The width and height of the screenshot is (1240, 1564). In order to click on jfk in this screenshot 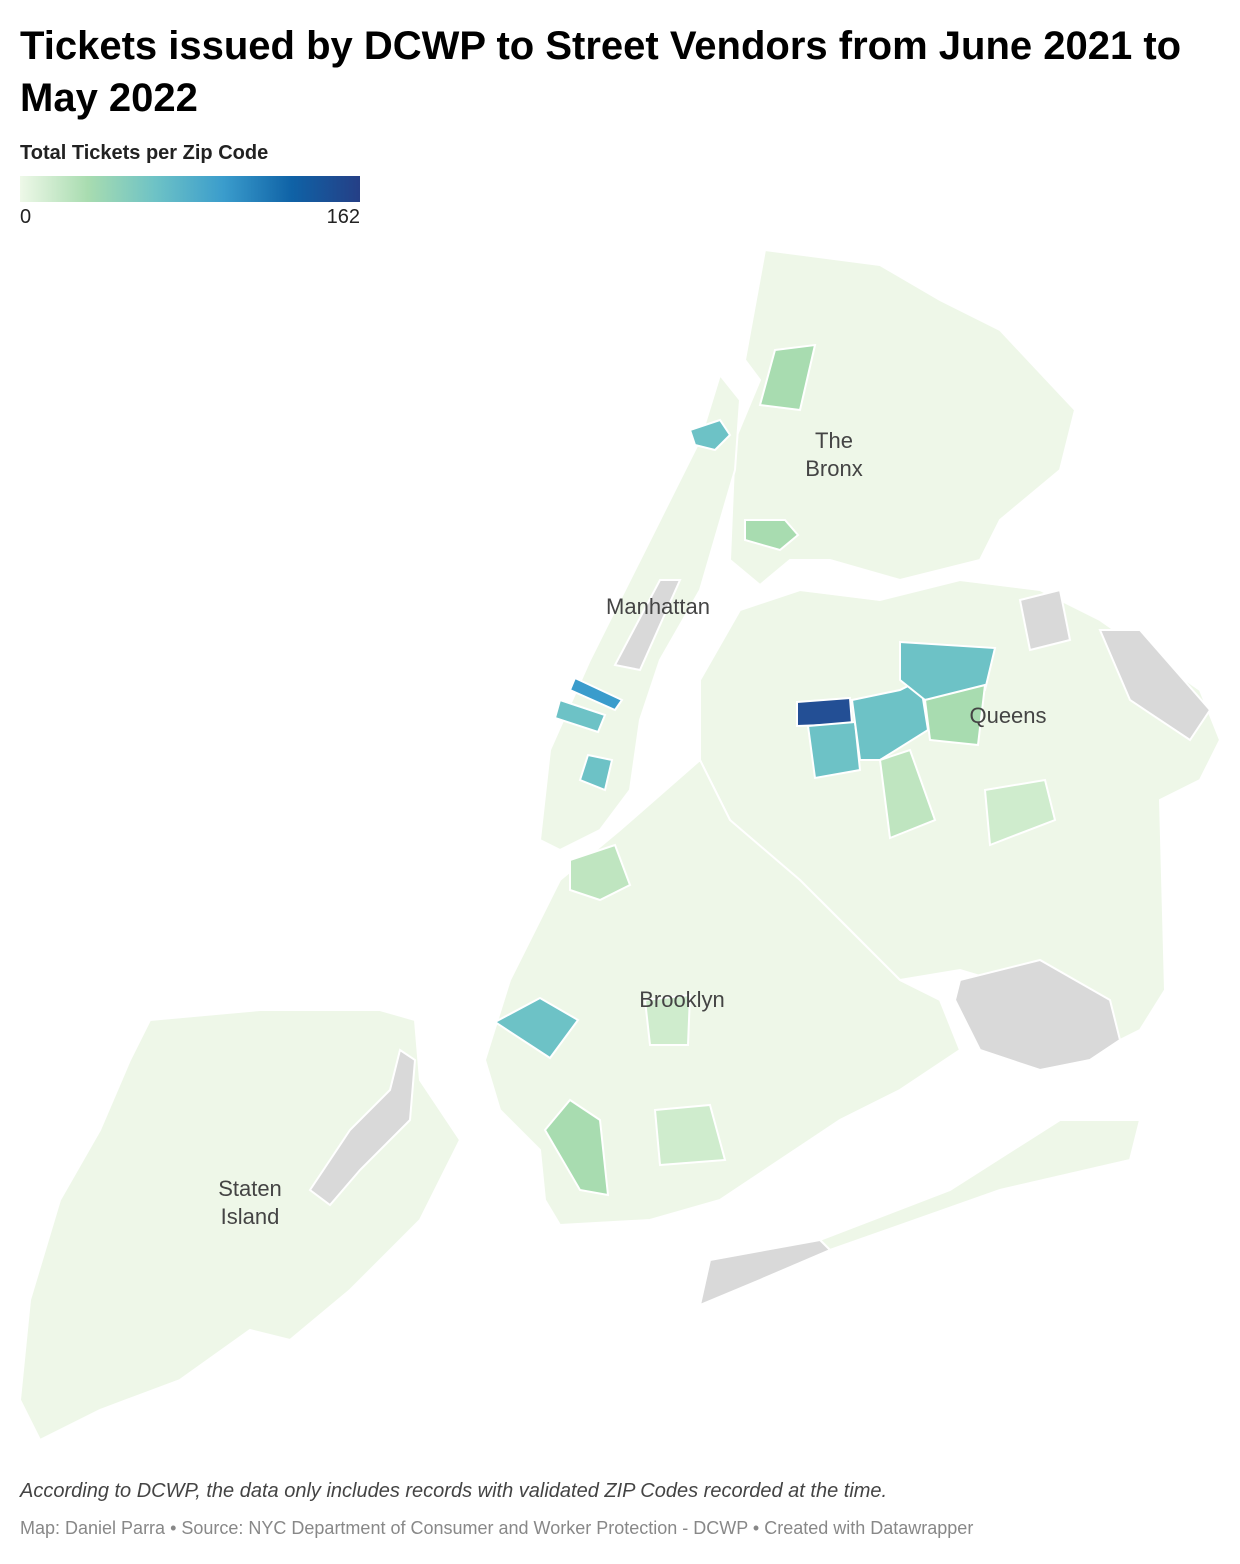, I will do `click(1037, 1015)`.